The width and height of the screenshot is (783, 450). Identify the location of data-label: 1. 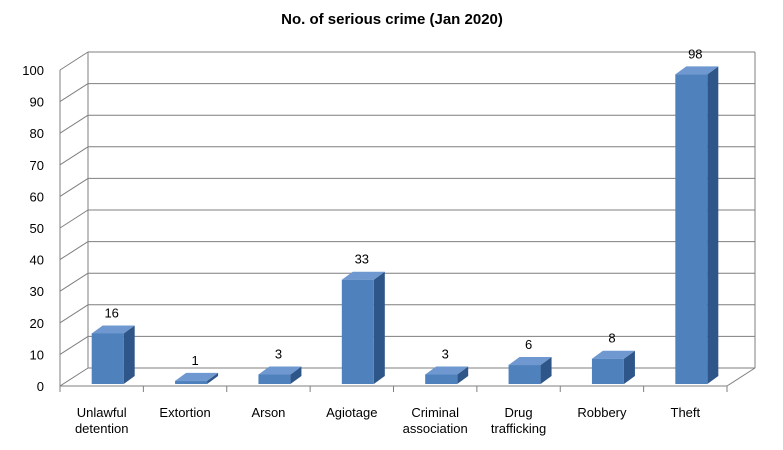
(194, 360).